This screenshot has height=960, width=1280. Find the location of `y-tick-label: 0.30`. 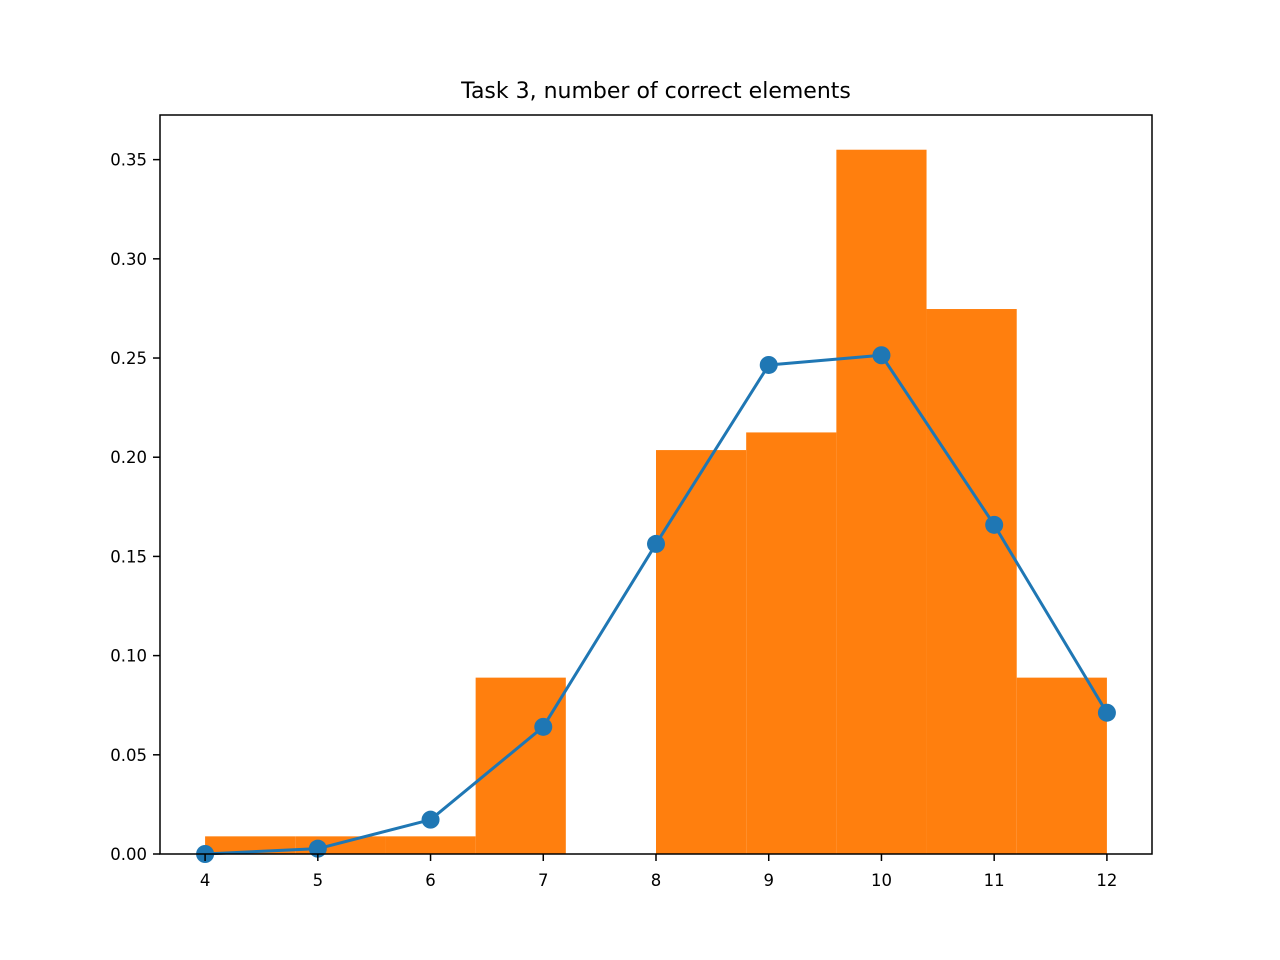

y-tick-label: 0.30 is located at coordinates (128, 259).